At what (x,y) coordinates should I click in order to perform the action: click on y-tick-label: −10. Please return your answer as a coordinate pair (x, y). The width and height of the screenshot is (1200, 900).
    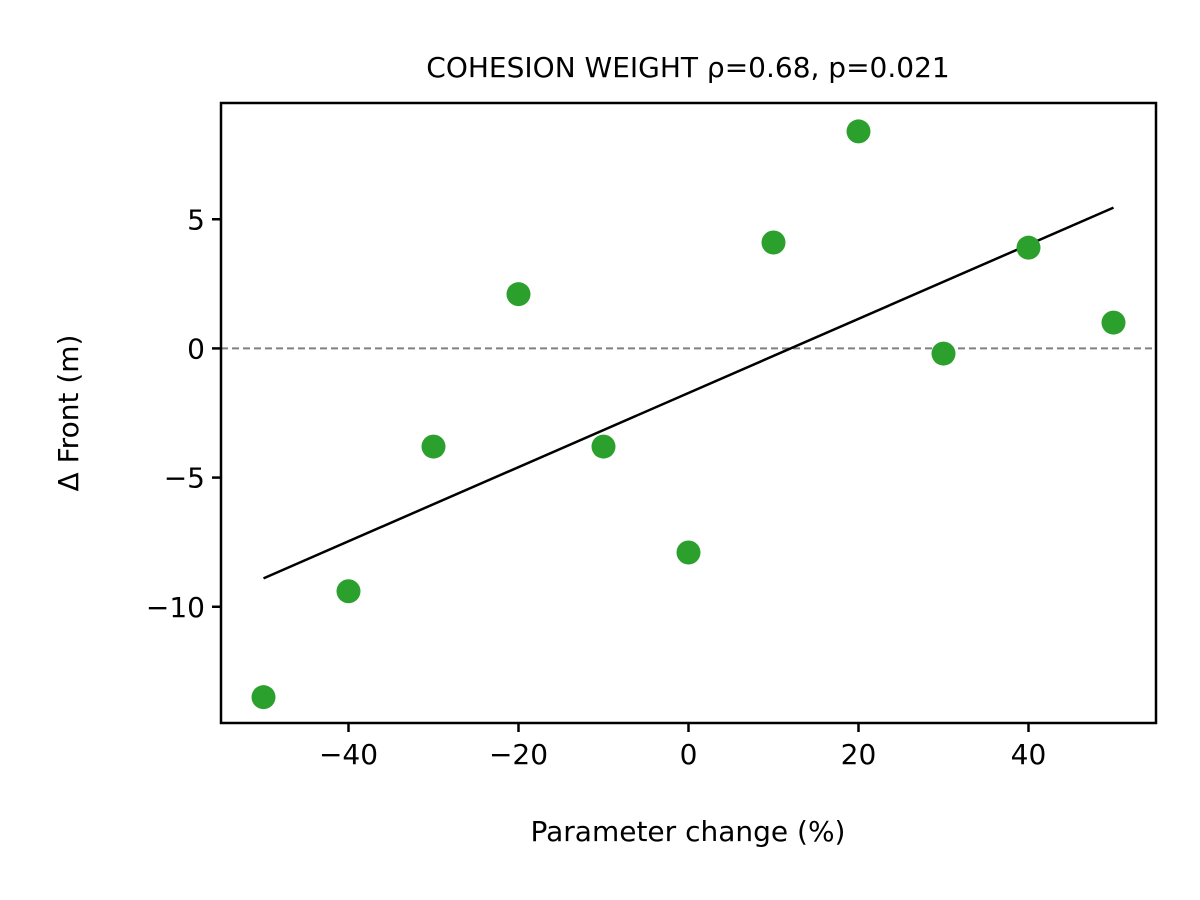
    Looking at the image, I should click on (175, 607).